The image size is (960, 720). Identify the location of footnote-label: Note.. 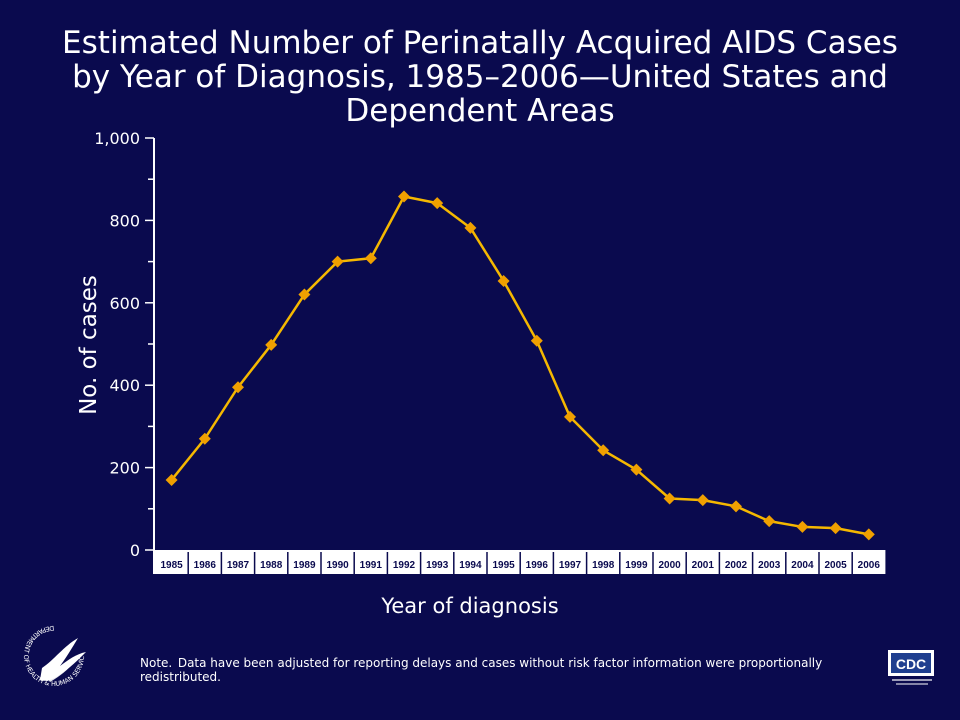
(156, 663).